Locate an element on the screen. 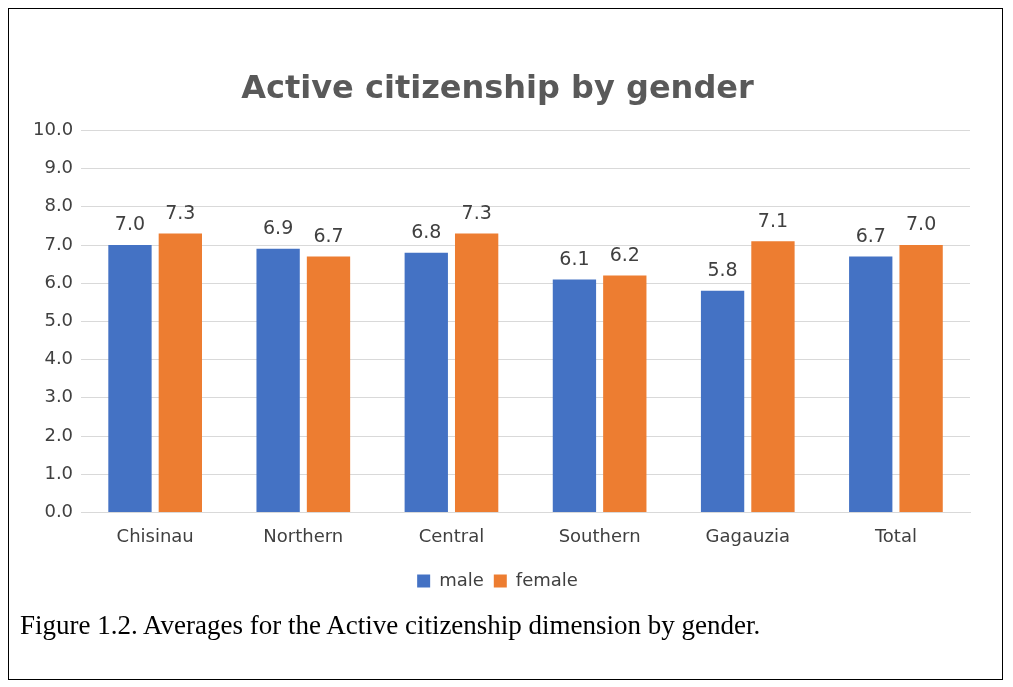  y-tick-label: 0.0 is located at coordinates (59, 511).